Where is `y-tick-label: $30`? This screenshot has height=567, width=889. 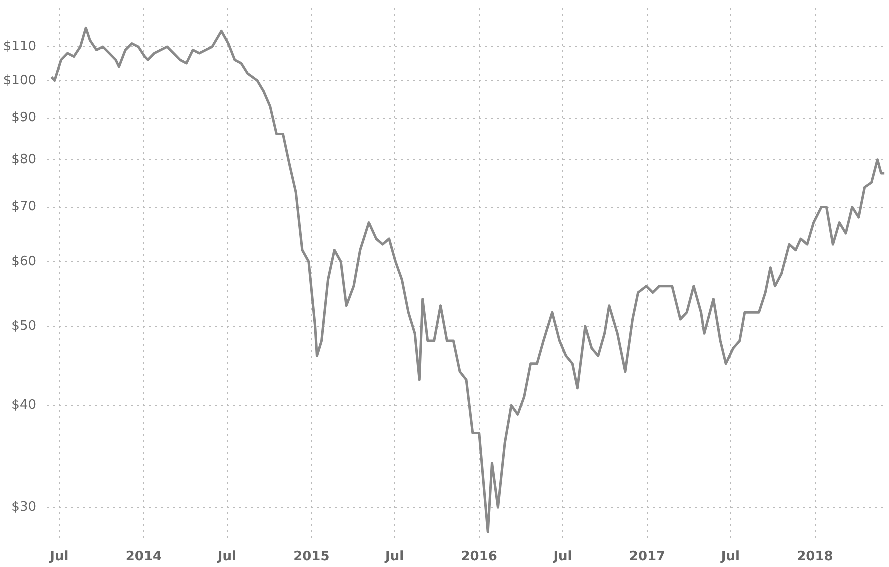 y-tick-label: $30 is located at coordinates (24, 508).